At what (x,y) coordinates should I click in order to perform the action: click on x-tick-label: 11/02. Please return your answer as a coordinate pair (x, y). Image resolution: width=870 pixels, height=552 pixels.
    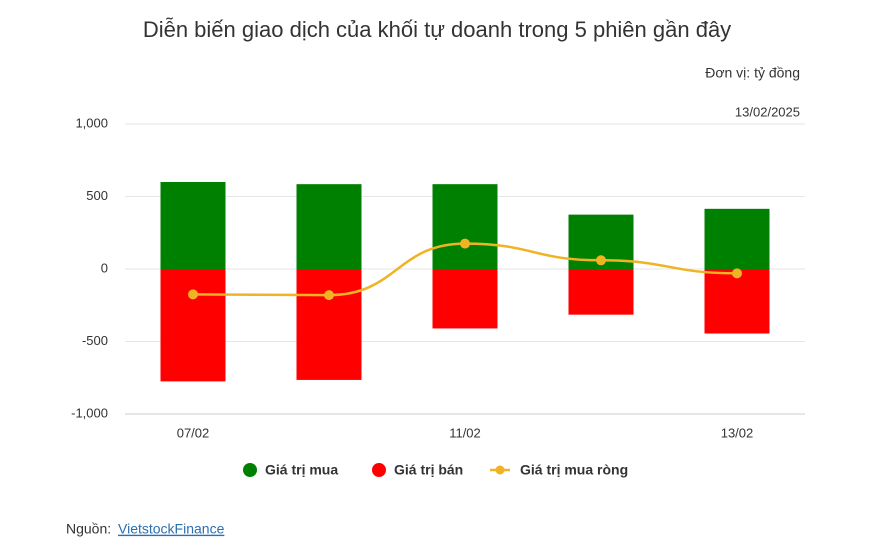
    Looking at the image, I should click on (465, 432).